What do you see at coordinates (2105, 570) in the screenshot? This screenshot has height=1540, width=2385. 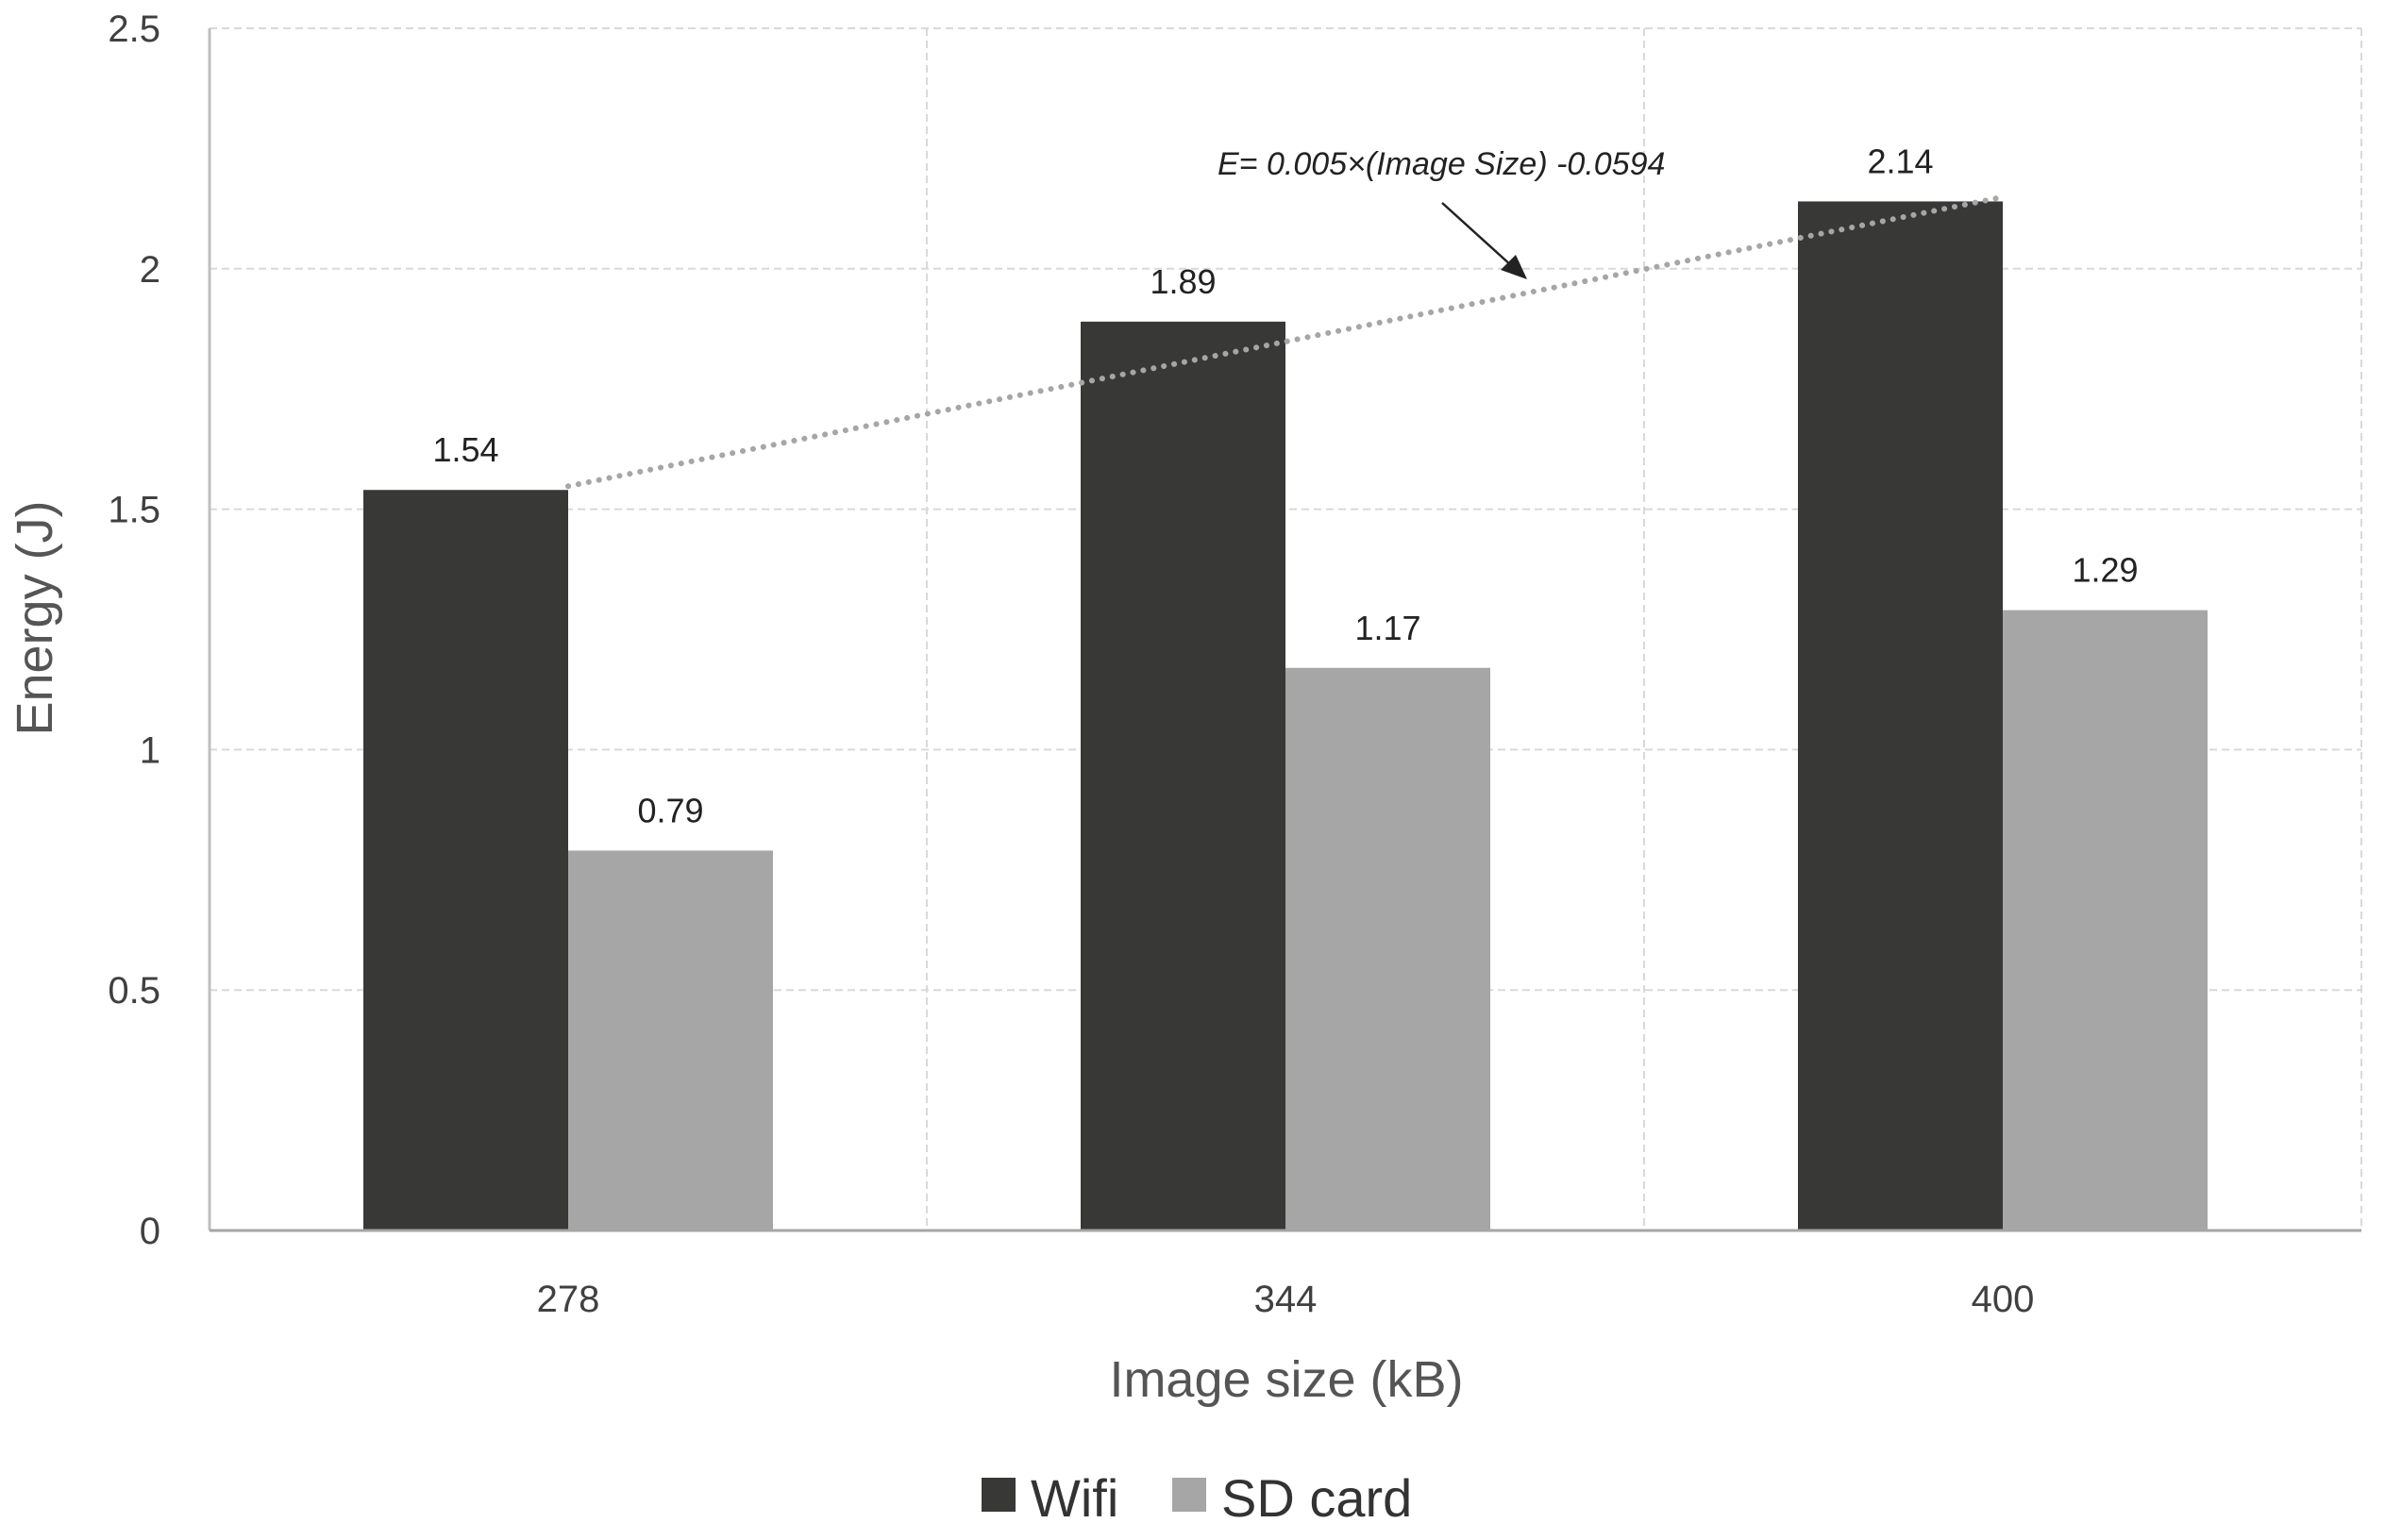 I see `data-label-sd-card-400: 1.29` at bounding box center [2105, 570].